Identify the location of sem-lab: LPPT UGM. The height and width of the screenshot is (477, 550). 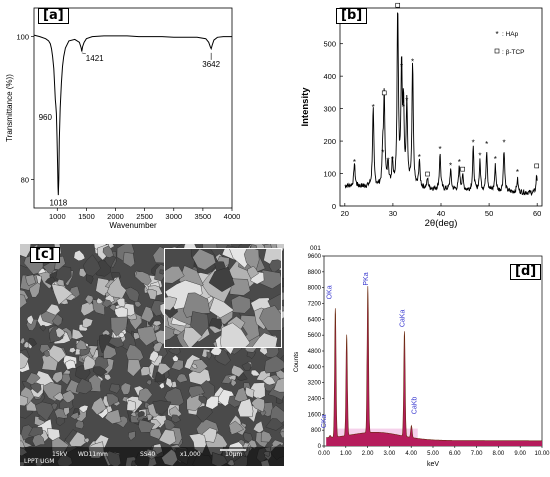
(39, 461).